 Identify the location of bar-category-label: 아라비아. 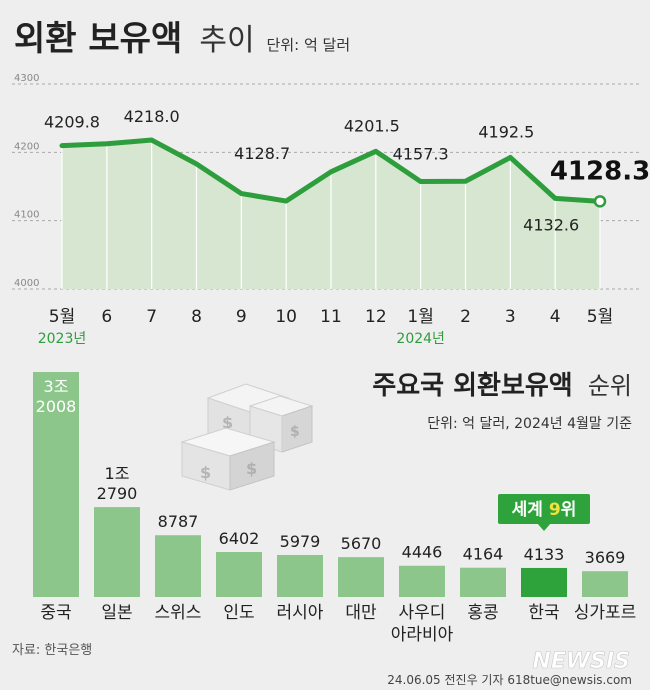
(422, 635).